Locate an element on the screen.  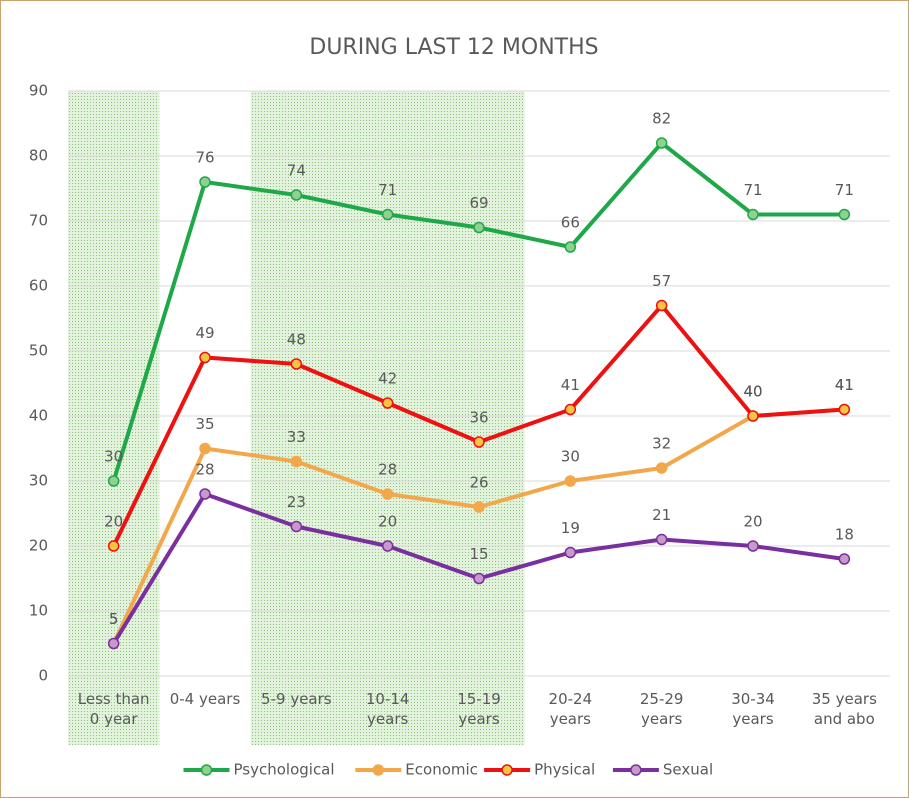
data-label: 18 is located at coordinates (844, 535).